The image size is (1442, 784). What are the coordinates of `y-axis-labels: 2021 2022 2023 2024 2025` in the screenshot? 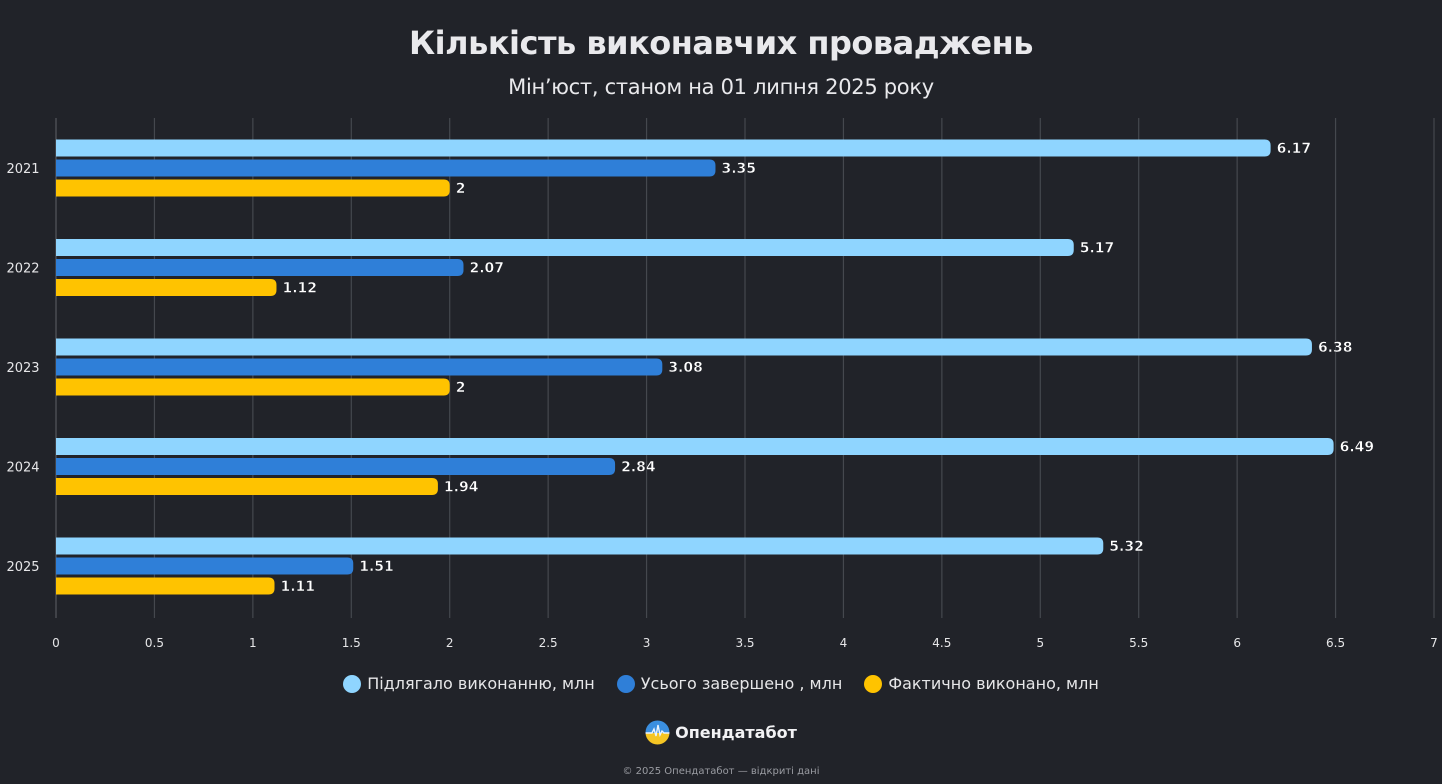 It's located at (22, 368).